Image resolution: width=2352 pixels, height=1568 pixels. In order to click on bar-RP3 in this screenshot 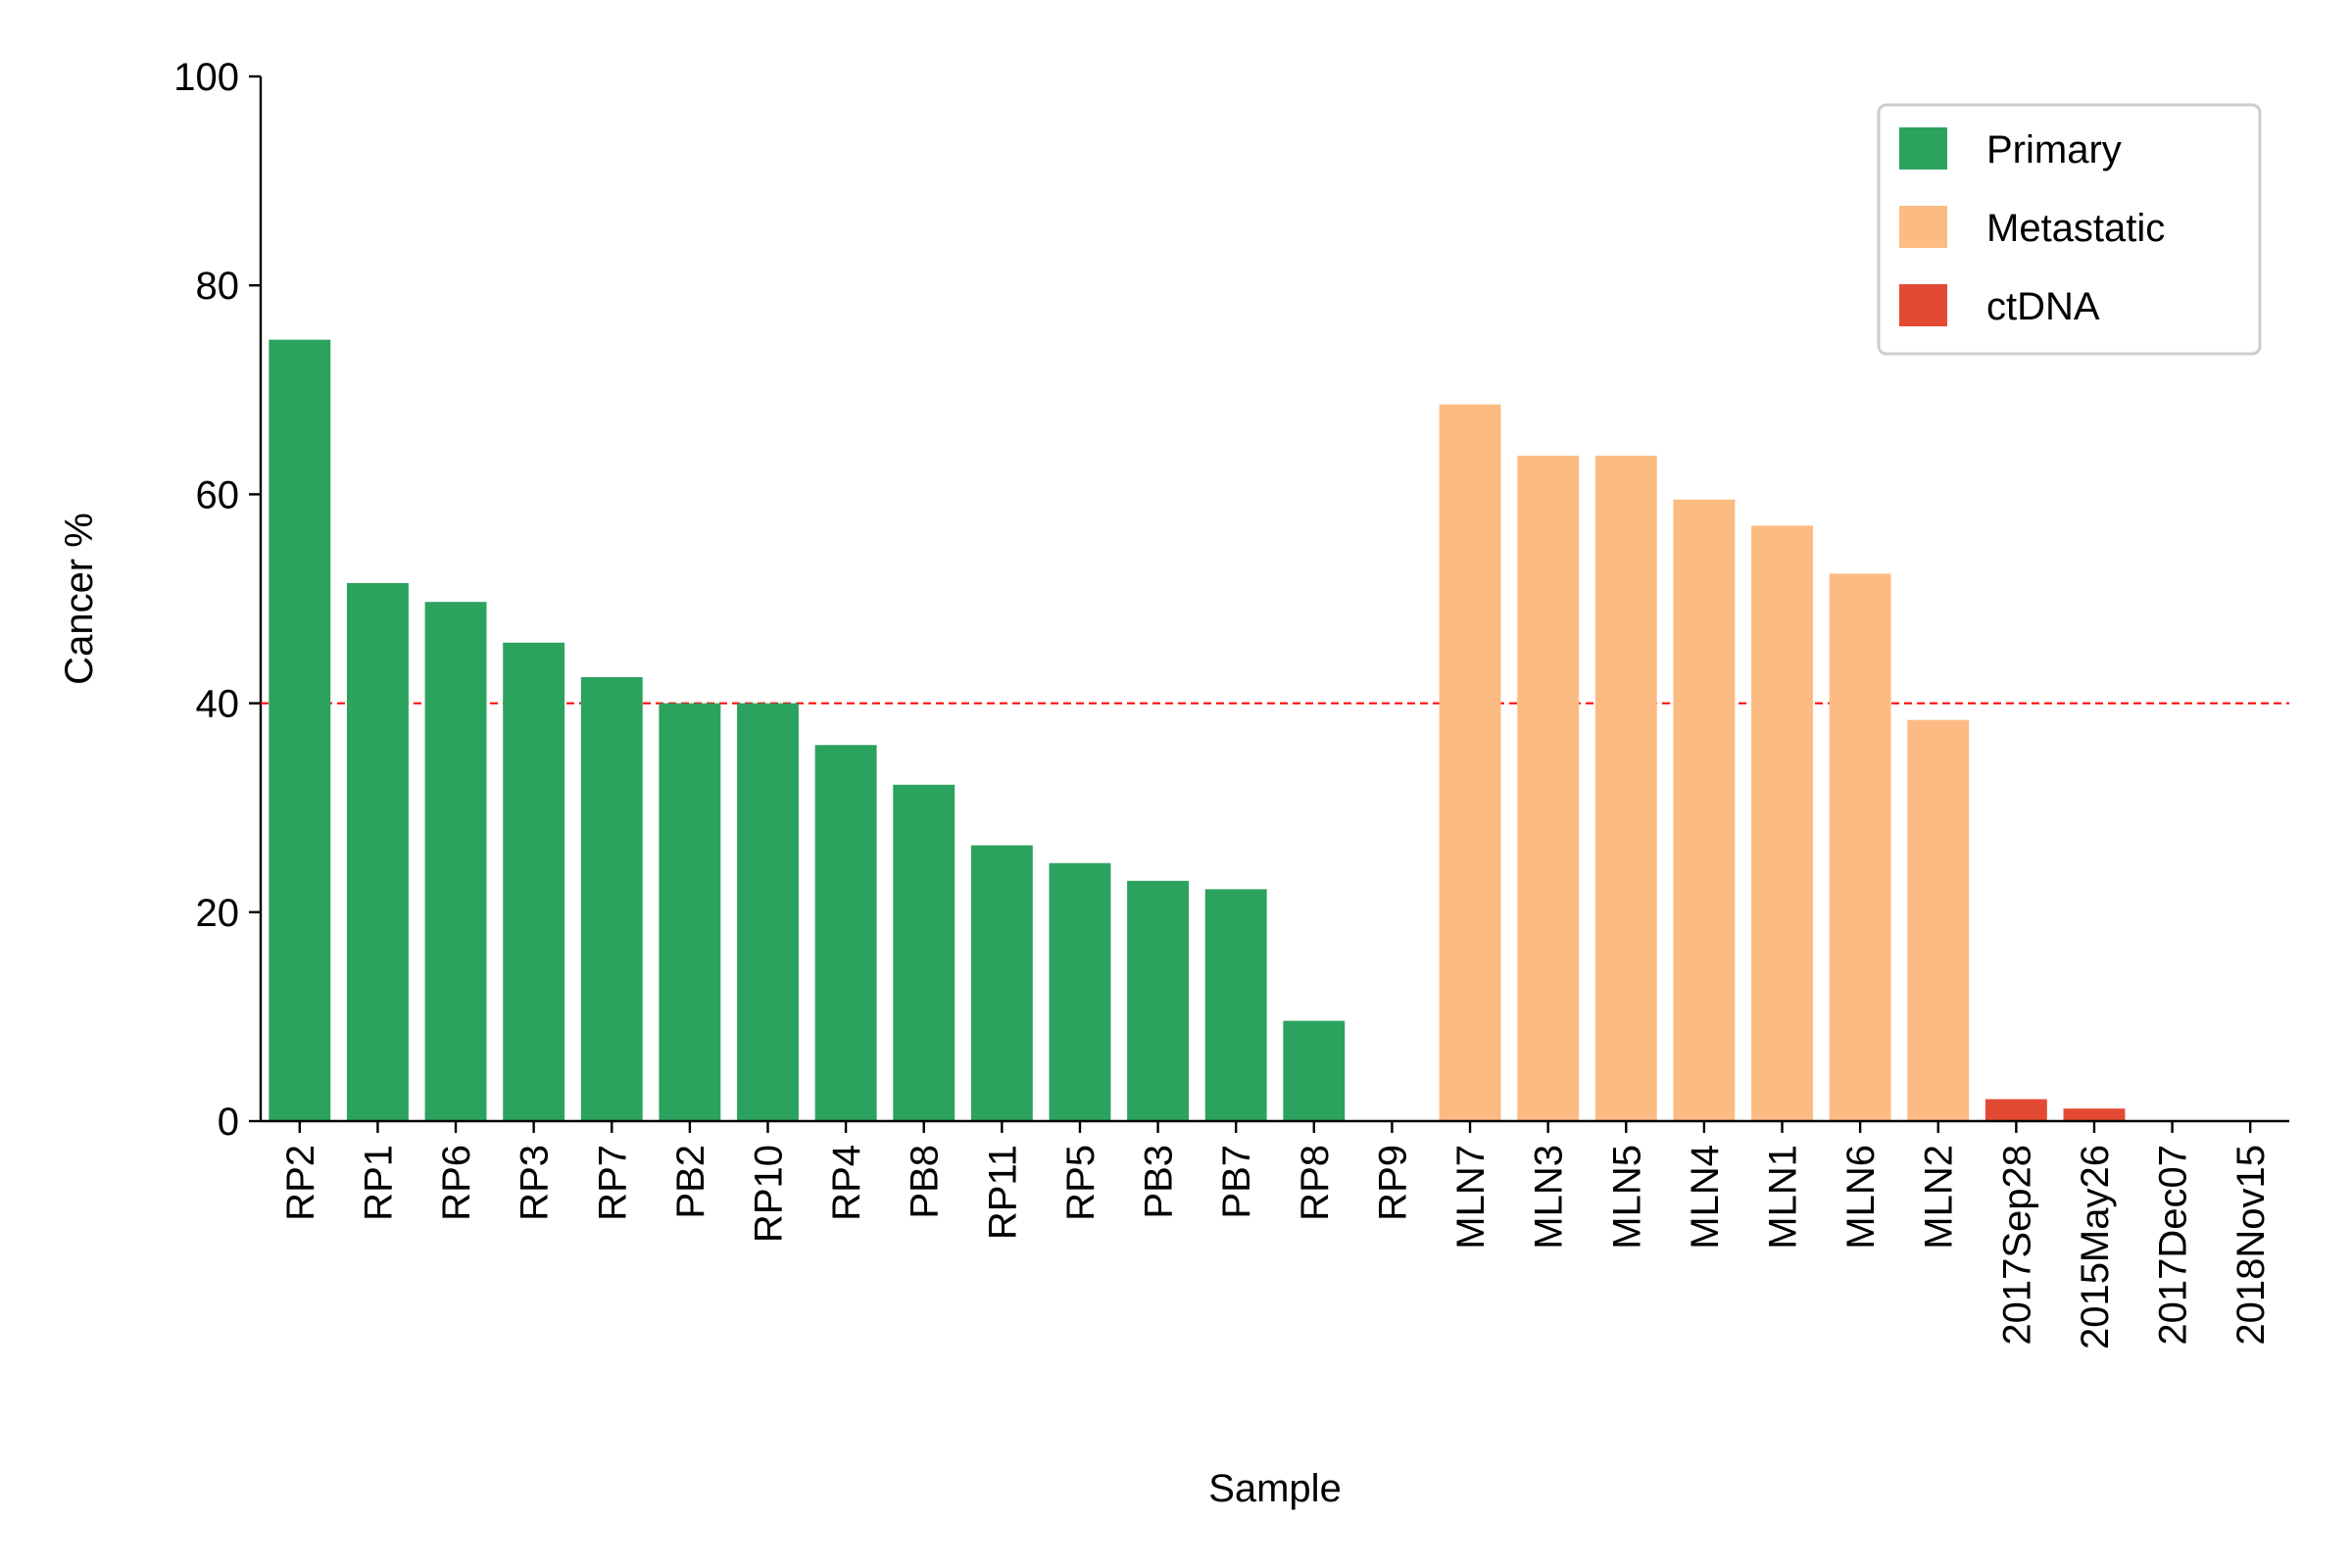, I will do `click(534, 881)`.